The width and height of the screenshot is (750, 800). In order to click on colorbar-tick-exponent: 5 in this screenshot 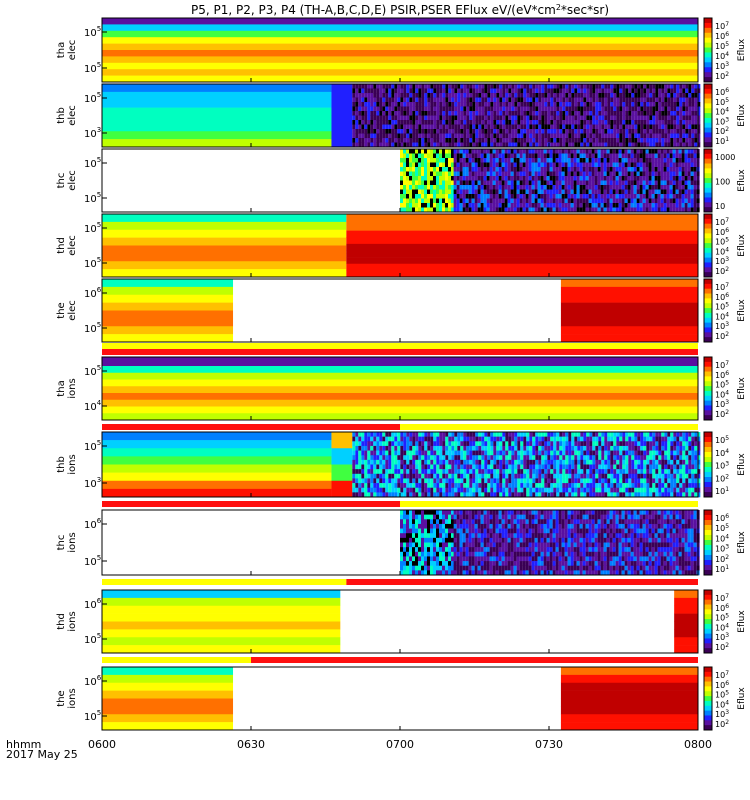, I will do `click(727, 383)`.